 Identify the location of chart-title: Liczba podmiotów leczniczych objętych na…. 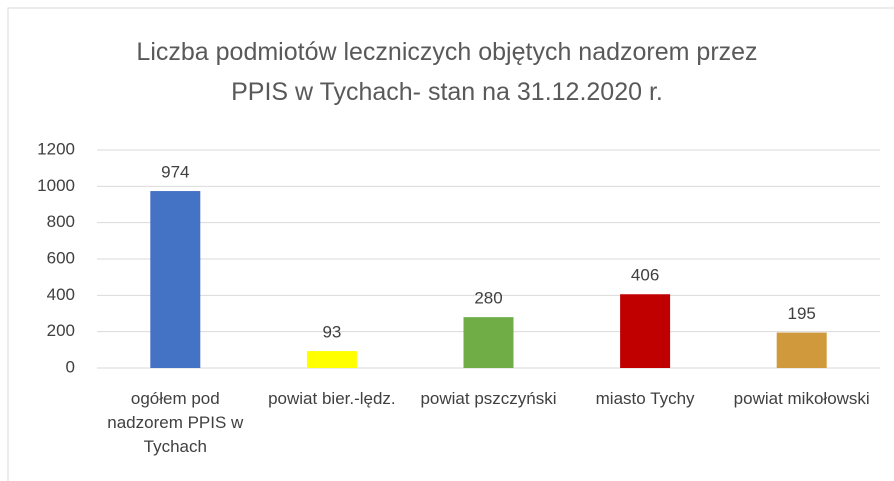
(447, 72).